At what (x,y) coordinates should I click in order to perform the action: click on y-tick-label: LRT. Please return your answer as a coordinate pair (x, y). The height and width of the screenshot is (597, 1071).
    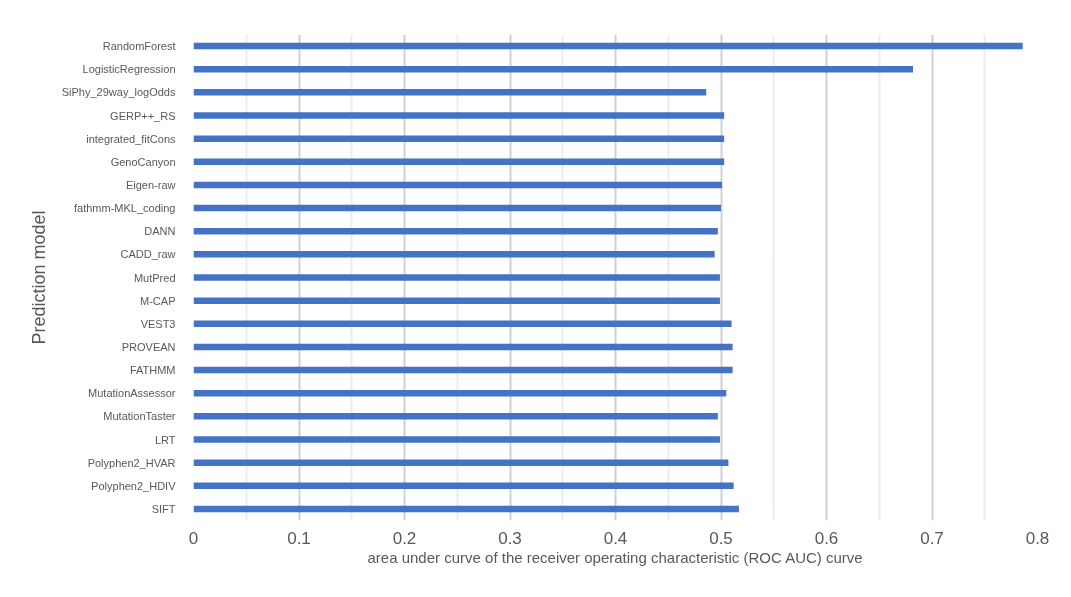
    Looking at the image, I should click on (165, 439).